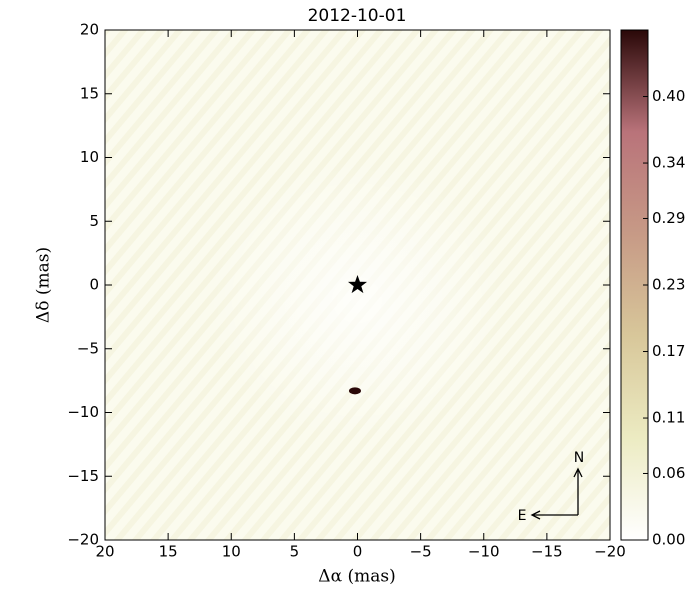  Describe the element at coordinates (83, 412) in the screenshot. I see `y-tick-label: −10` at that location.